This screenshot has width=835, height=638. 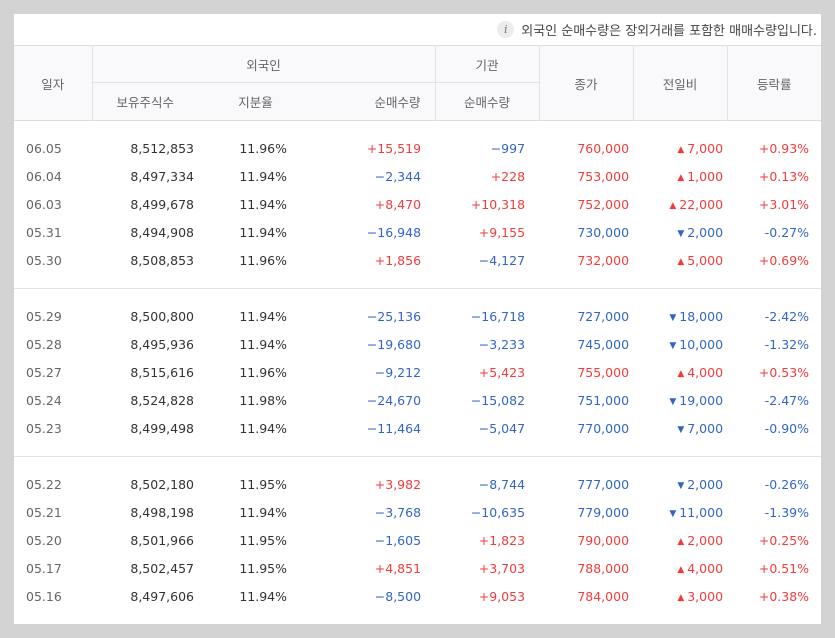 I want to click on change-value: 11,000, so click(x=701, y=512).